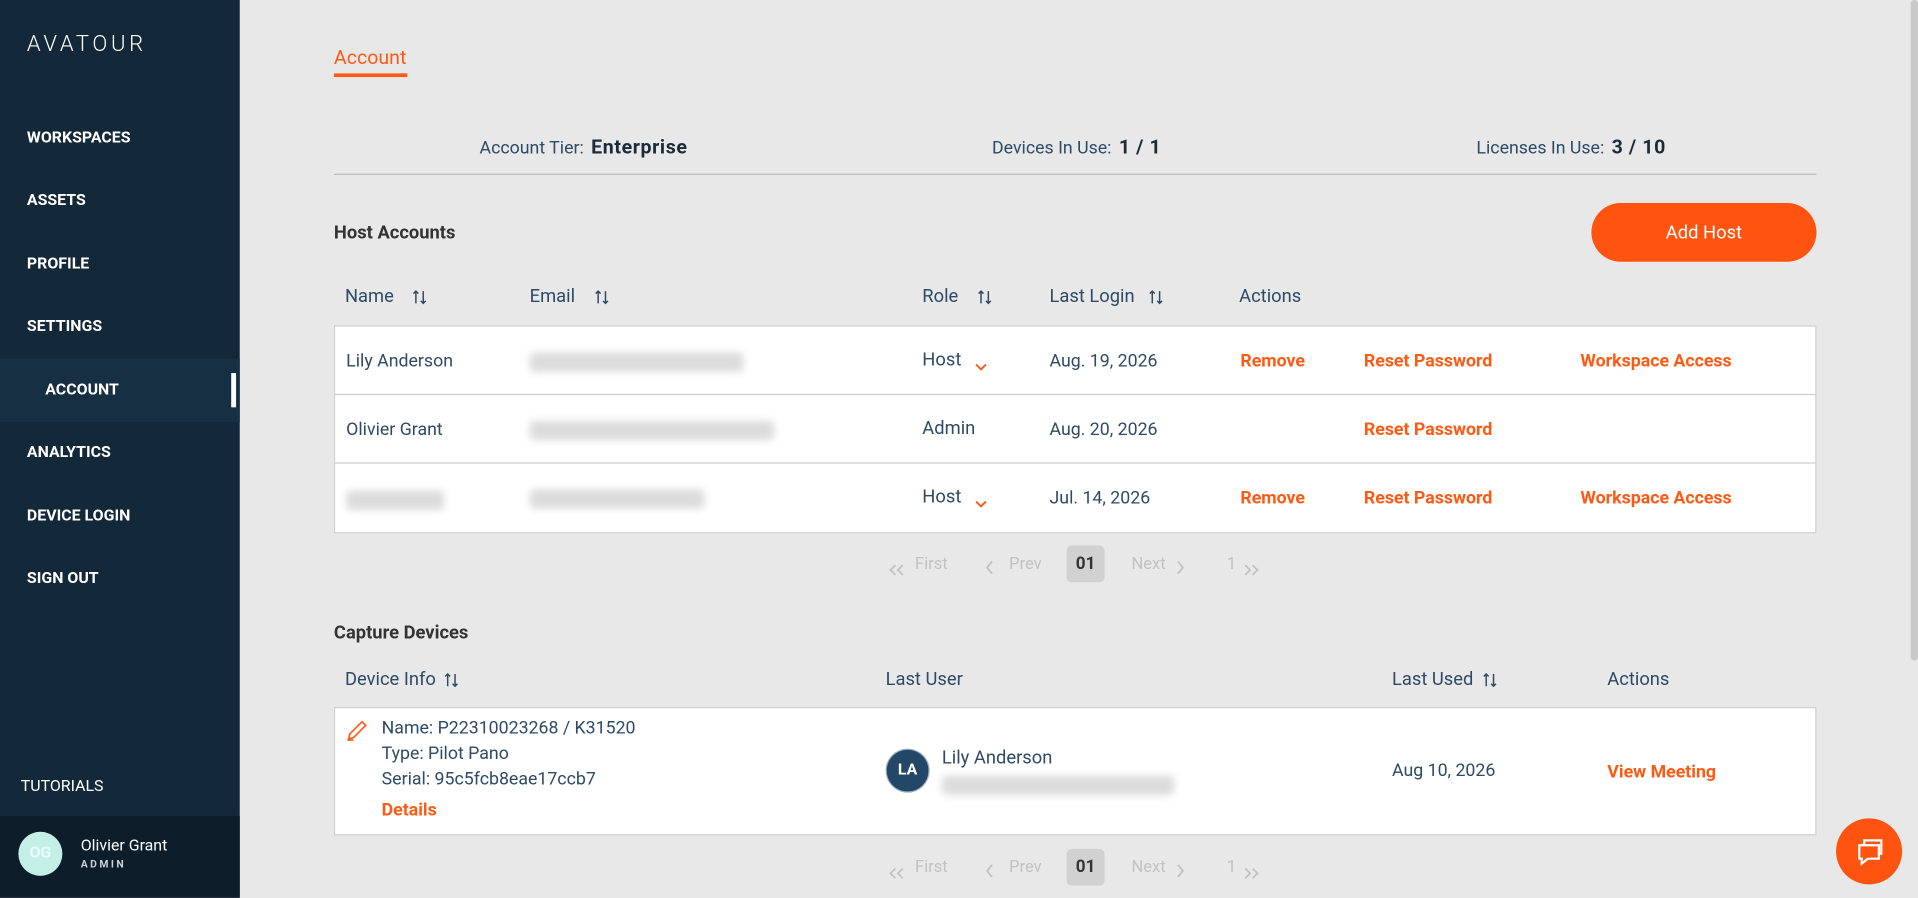 This screenshot has height=898, width=1918. I want to click on tab: Account, so click(370, 57).